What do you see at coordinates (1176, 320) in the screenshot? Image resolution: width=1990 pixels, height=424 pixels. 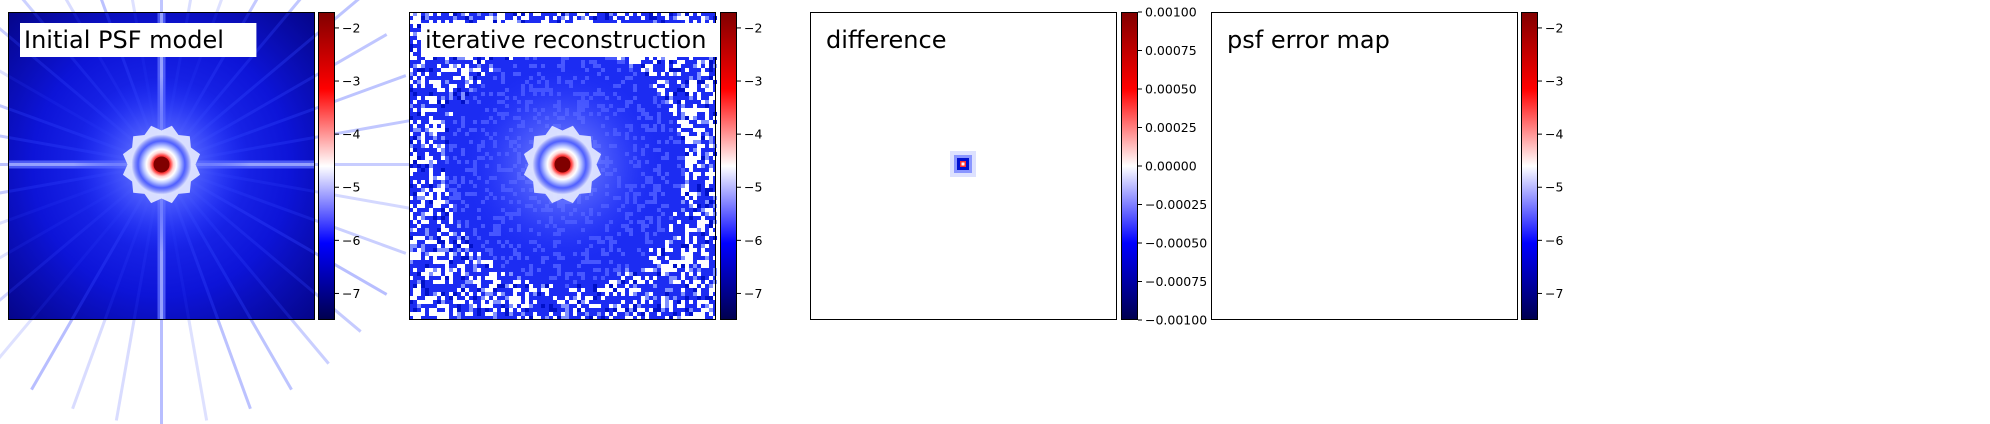 I see `colorbar-tick-label: −0.00100` at bounding box center [1176, 320].